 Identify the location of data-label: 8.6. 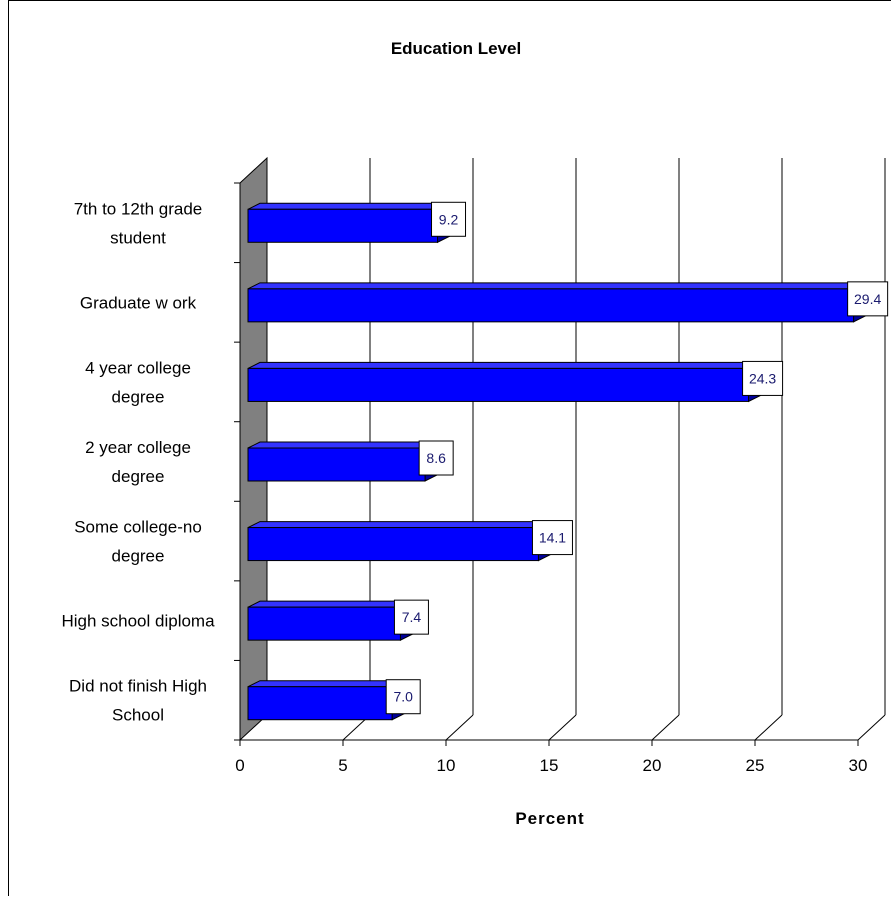
(436, 458).